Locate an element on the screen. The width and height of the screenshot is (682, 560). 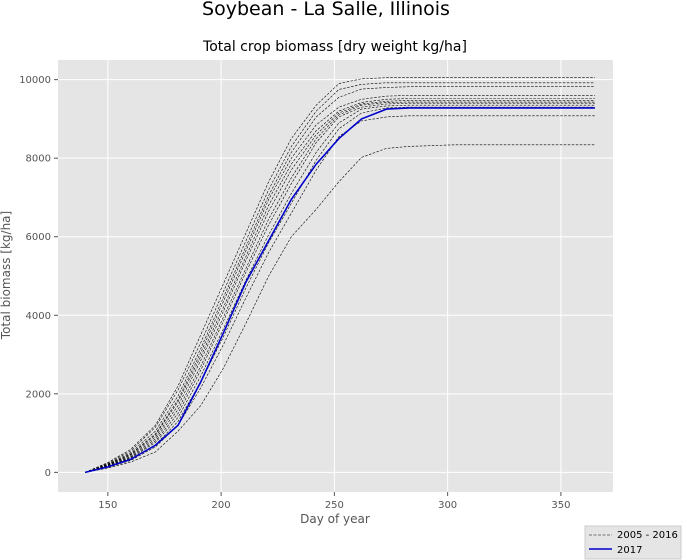
y-axis-label: Total biomass [kg/ha] is located at coordinates (6, 275).